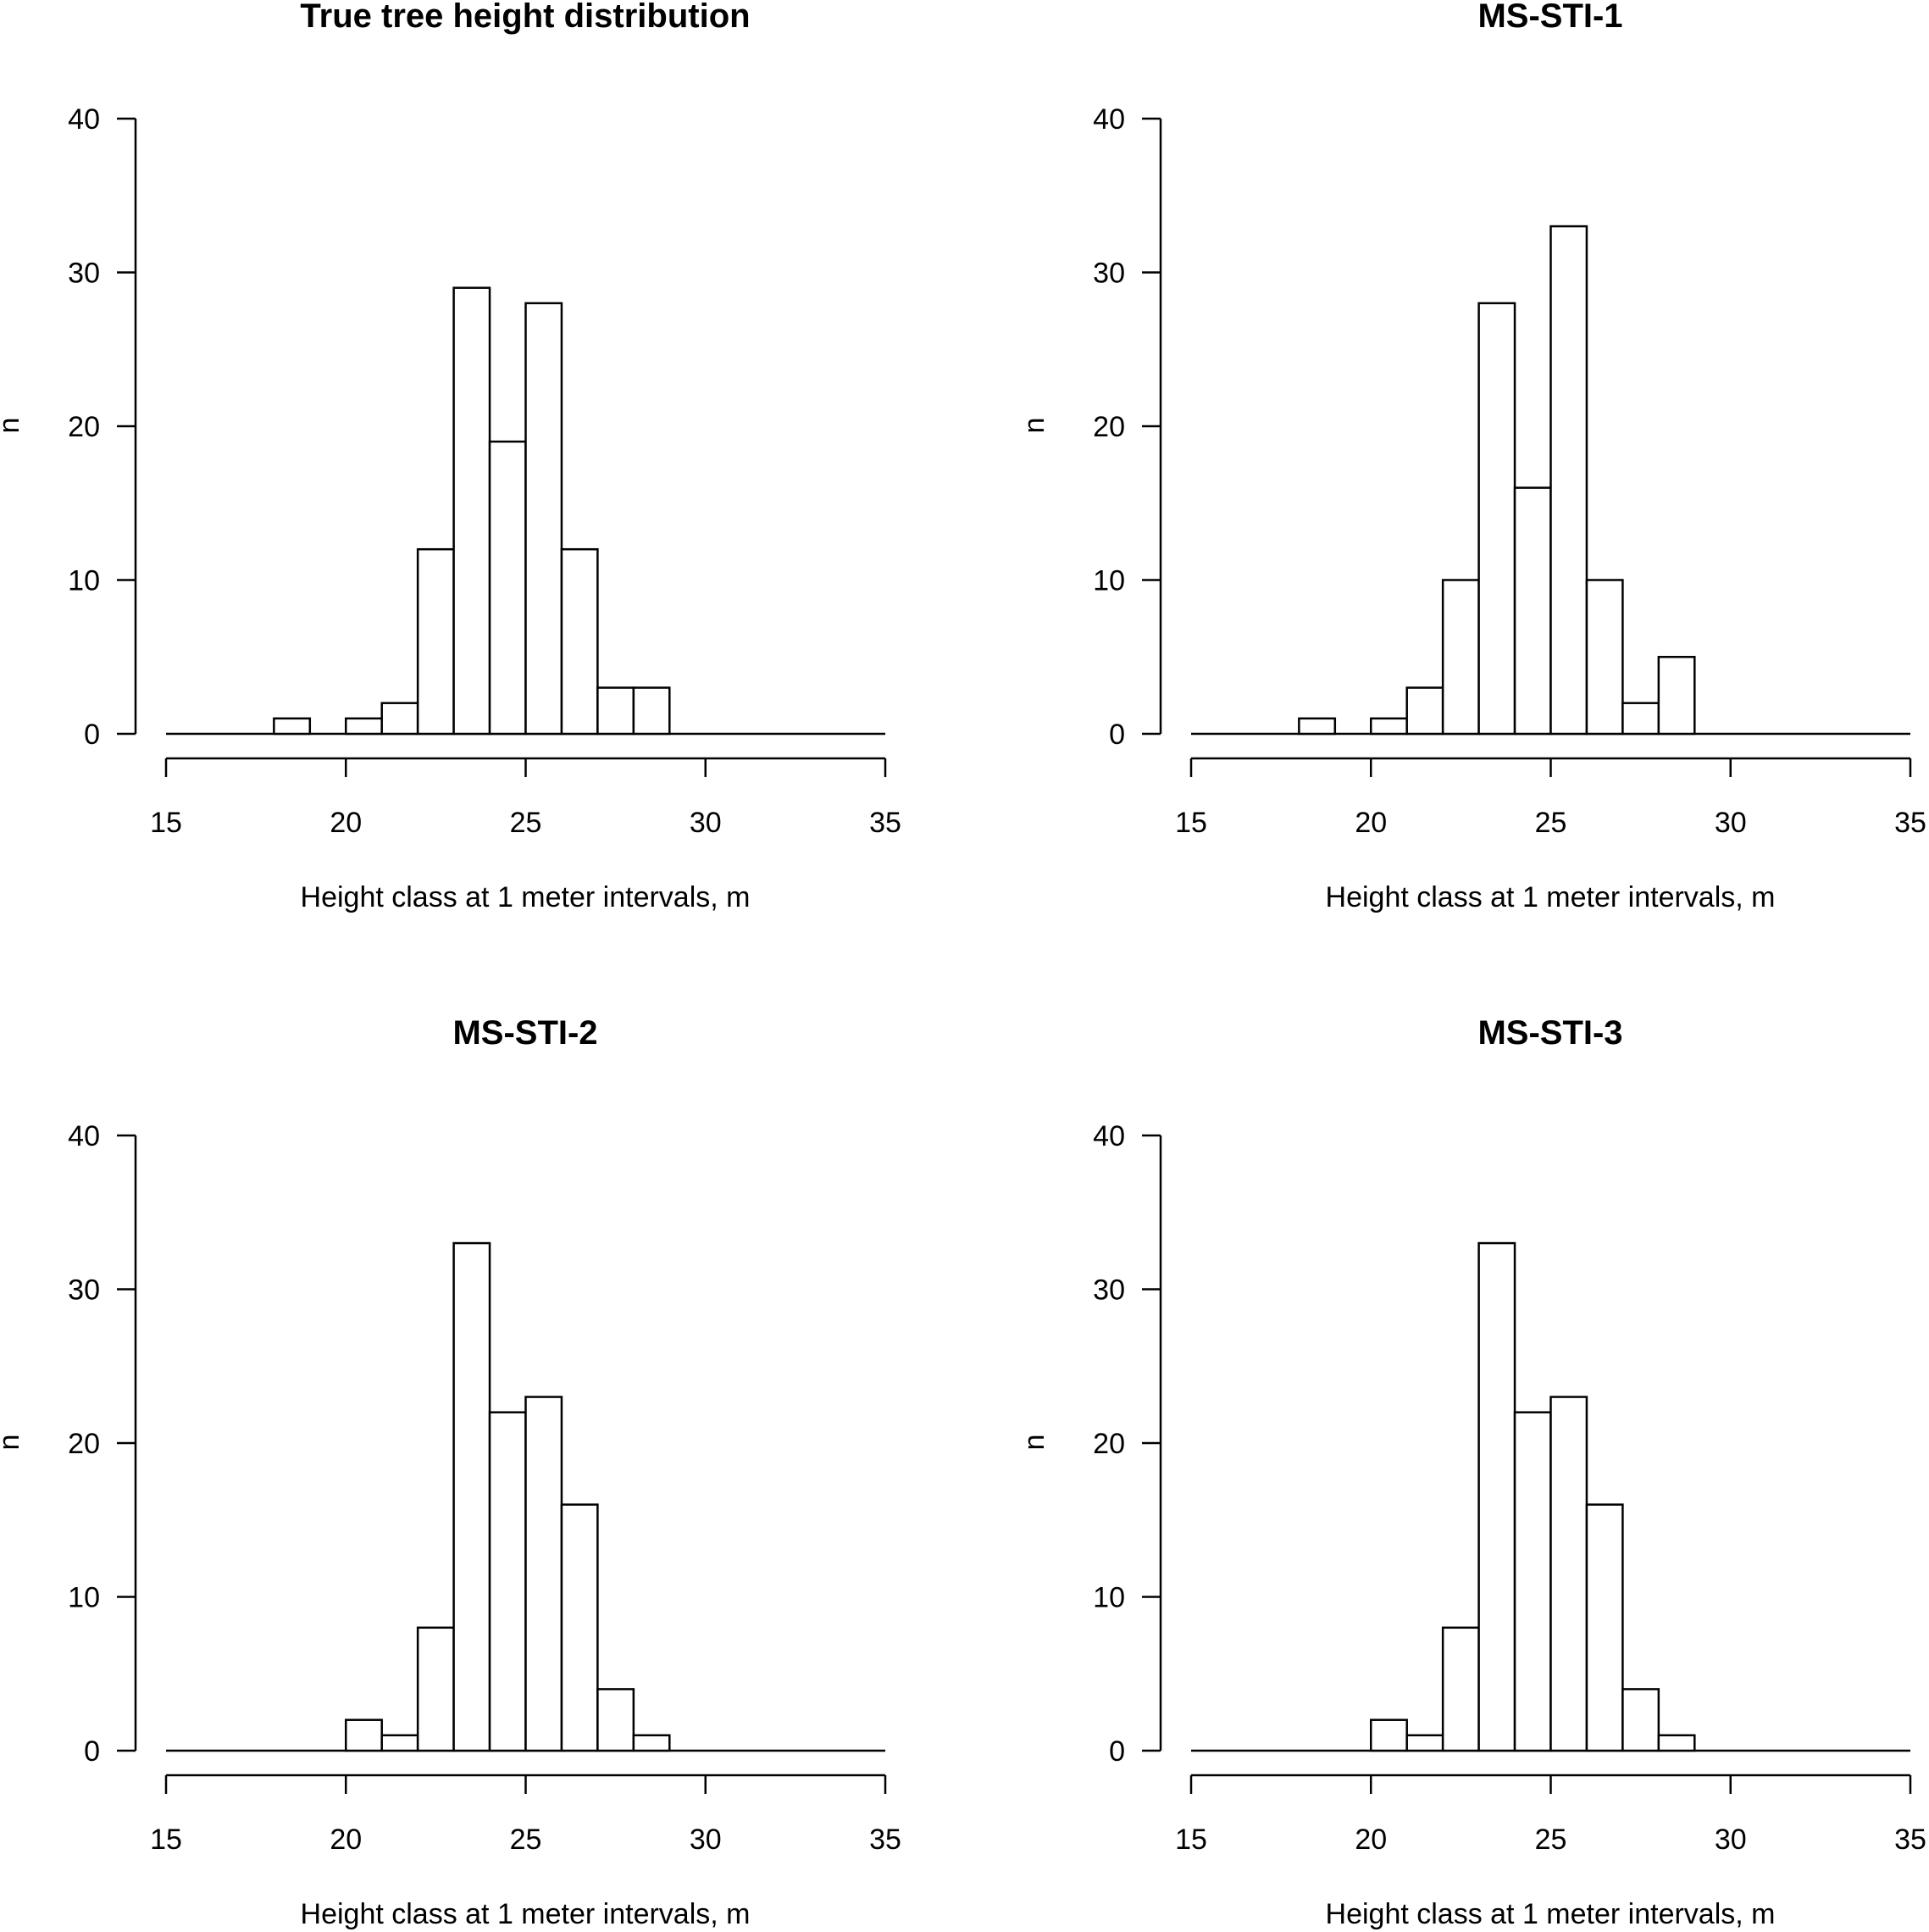 This screenshot has width=1929, height=1932. What do you see at coordinates (1549, 1033) in the screenshot?
I see `chart-title: MS-STI-3` at bounding box center [1549, 1033].